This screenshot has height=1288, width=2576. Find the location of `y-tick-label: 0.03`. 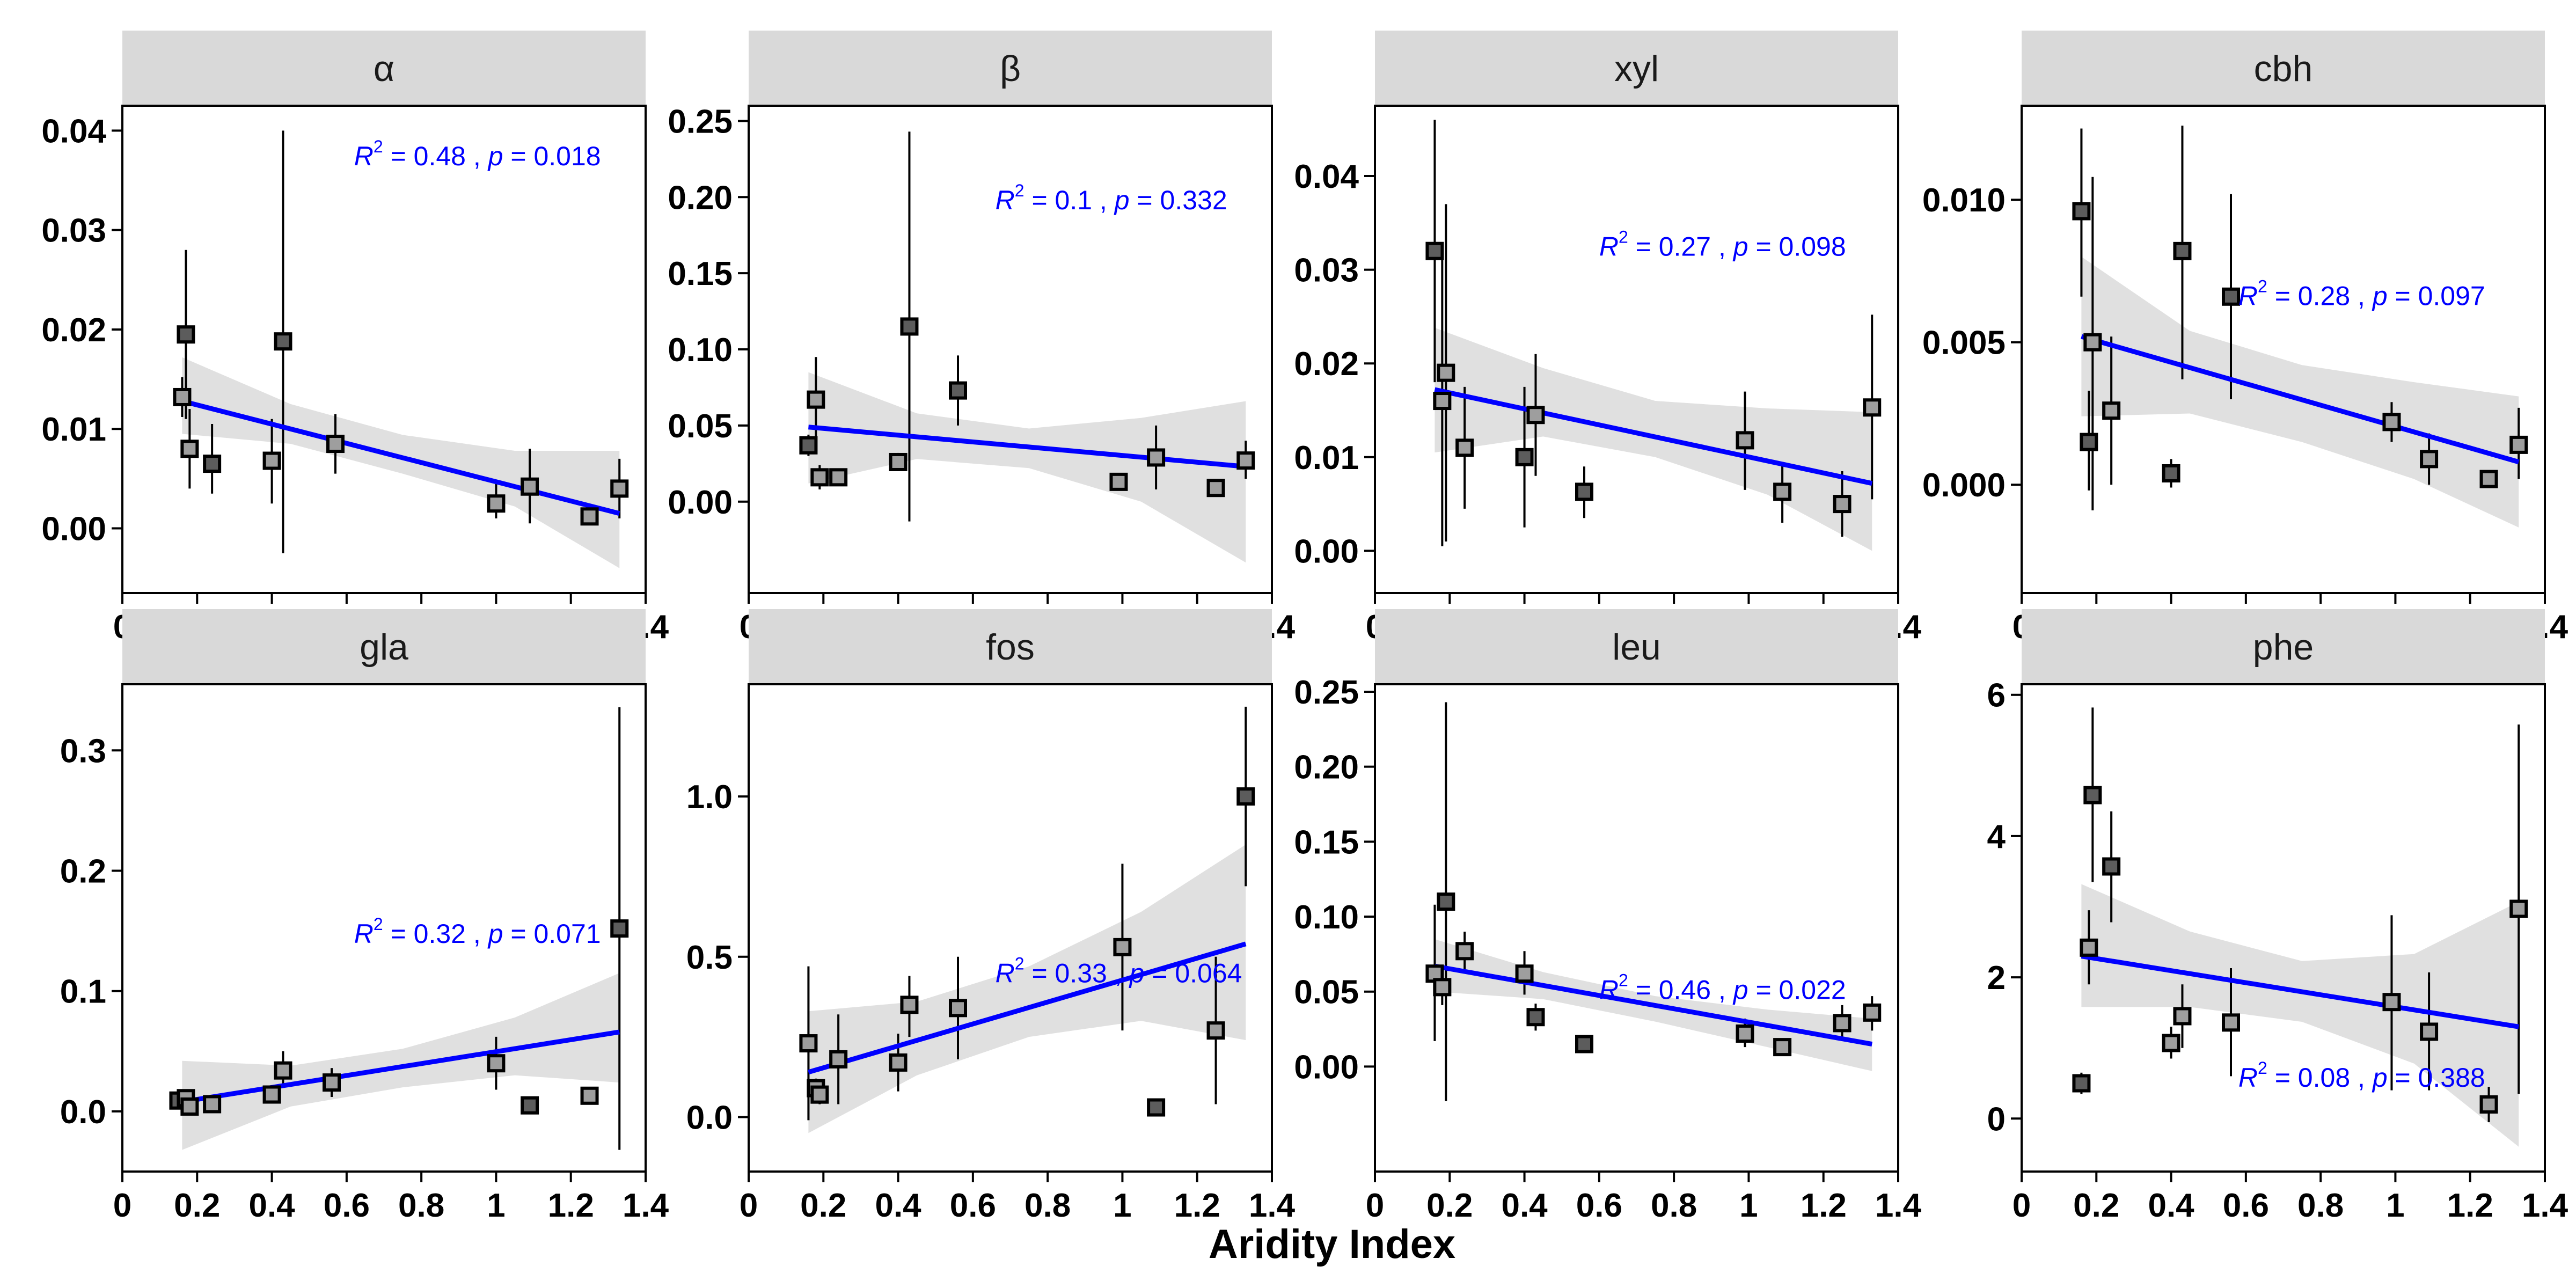

y-tick-label: 0.03 is located at coordinates (1326, 270).